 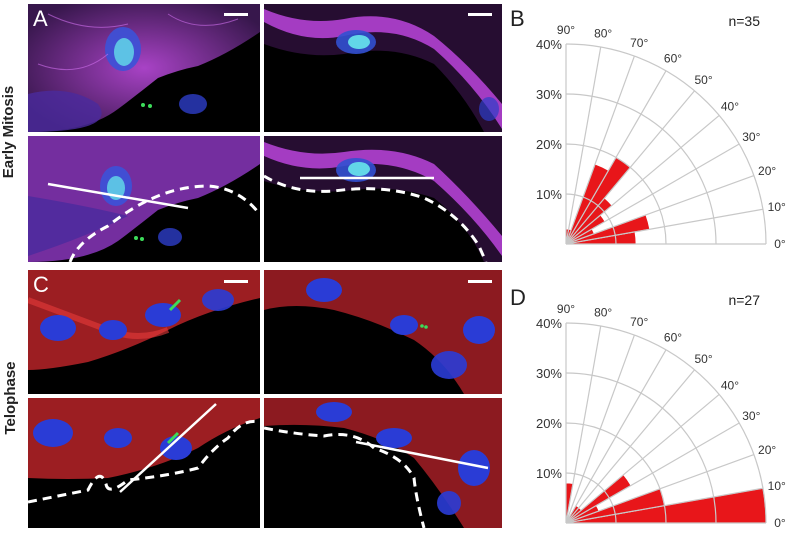 I want to click on row-label-early-mitosis: Early Mitosis, so click(x=8, y=132).